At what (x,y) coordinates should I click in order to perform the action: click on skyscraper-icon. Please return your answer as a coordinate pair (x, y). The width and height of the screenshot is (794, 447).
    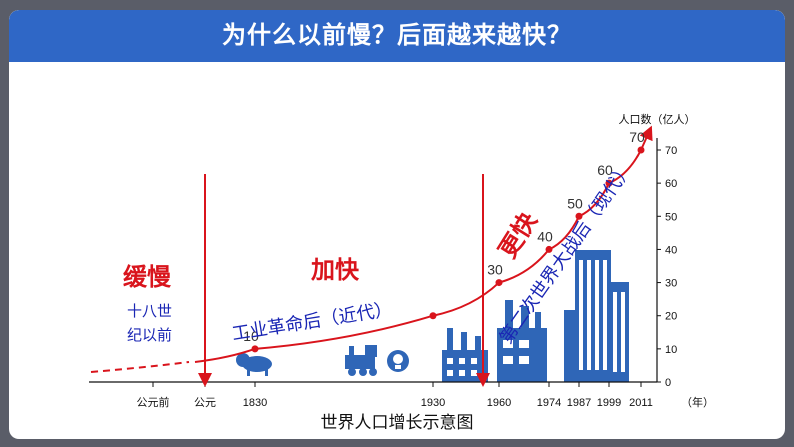
    Looking at the image, I should click on (596, 316).